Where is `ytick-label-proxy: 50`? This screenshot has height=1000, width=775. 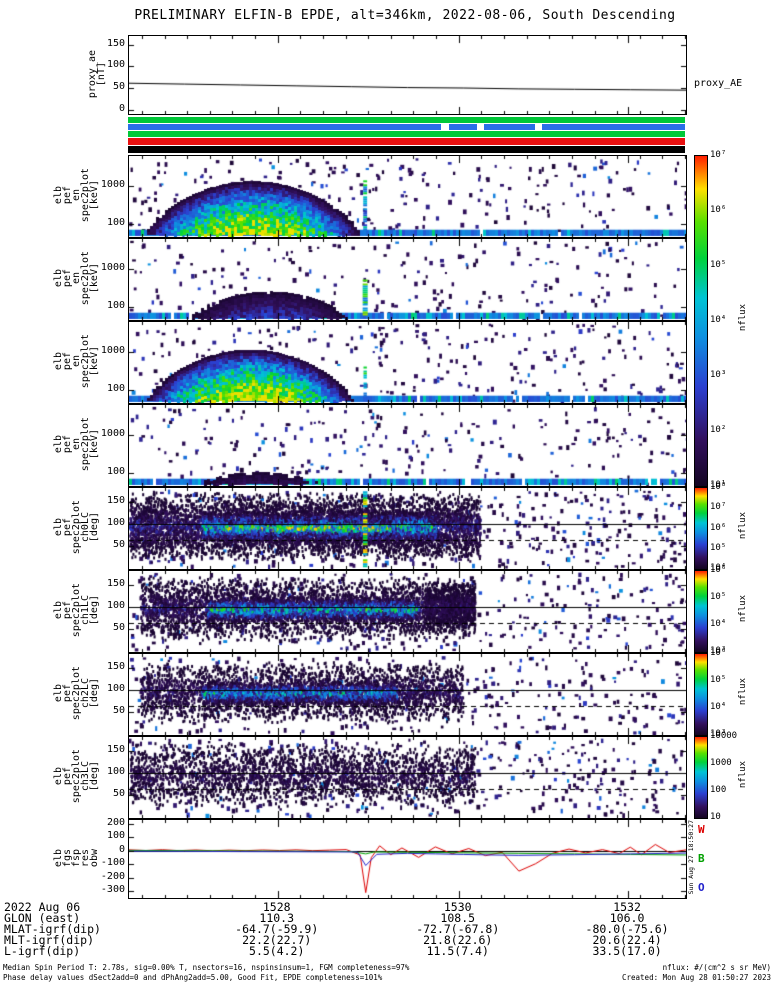
ytick-label-proxy: 50 is located at coordinates (118, 86).